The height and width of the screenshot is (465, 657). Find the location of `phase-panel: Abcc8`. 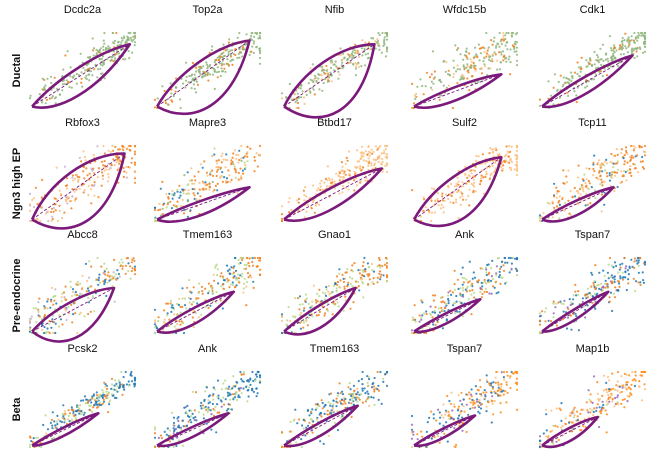

phase-panel: Abcc8 is located at coordinates (82, 286).